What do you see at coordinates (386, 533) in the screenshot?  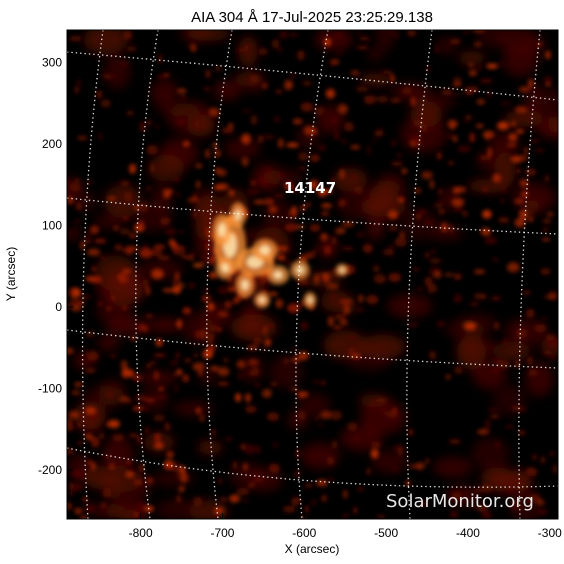 I see `x-tick-label: -500` at bounding box center [386, 533].